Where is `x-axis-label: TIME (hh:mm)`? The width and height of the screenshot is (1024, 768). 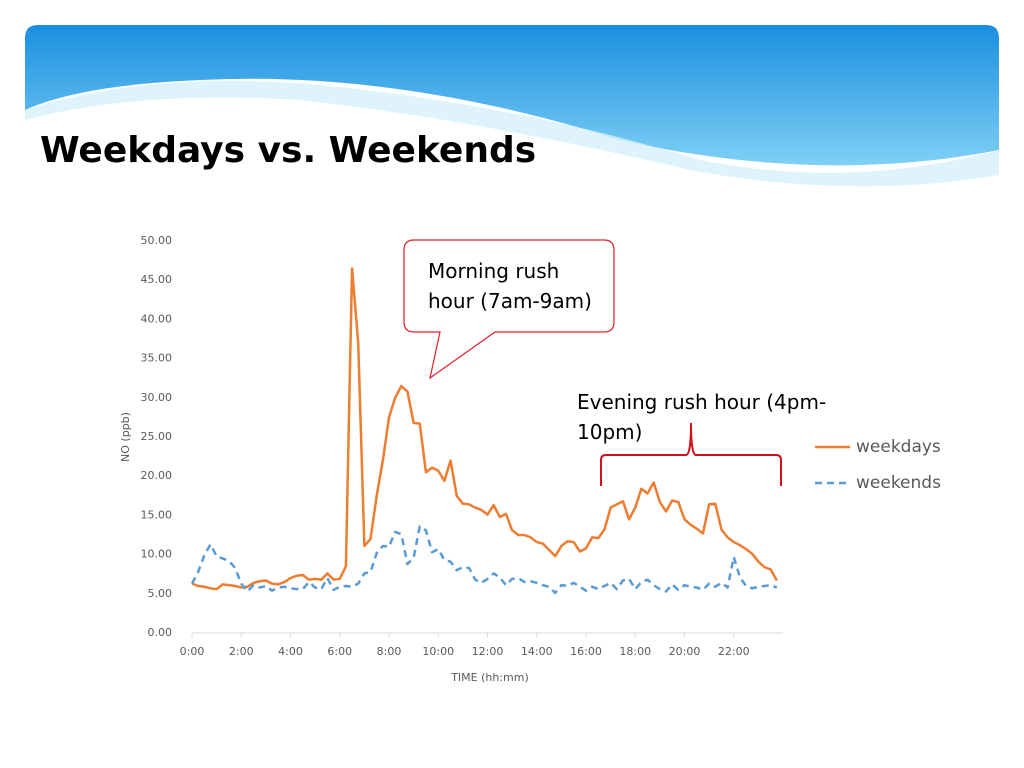
x-axis-label: TIME (hh:mm) is located at coordinates (489, 677).